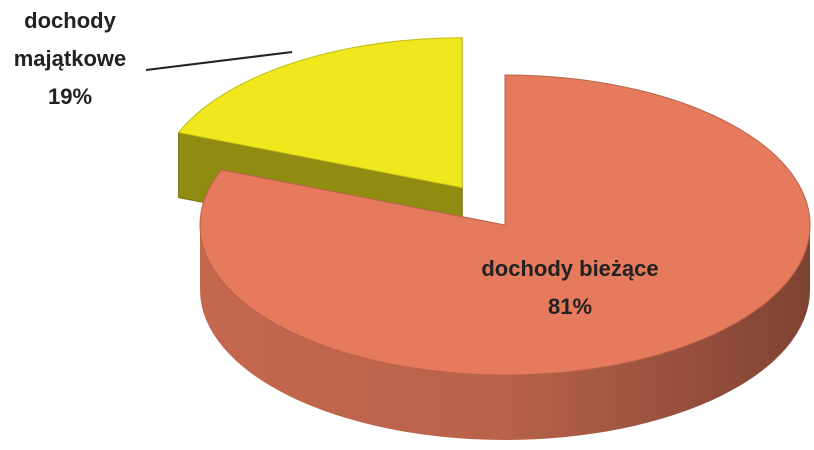 This screenshot has width=814, height=450. What do you see at coordinates (570, 288) in the screenshot?
I see `slice-label: dochody bieżące 81%` at bounding box center [570, 288].